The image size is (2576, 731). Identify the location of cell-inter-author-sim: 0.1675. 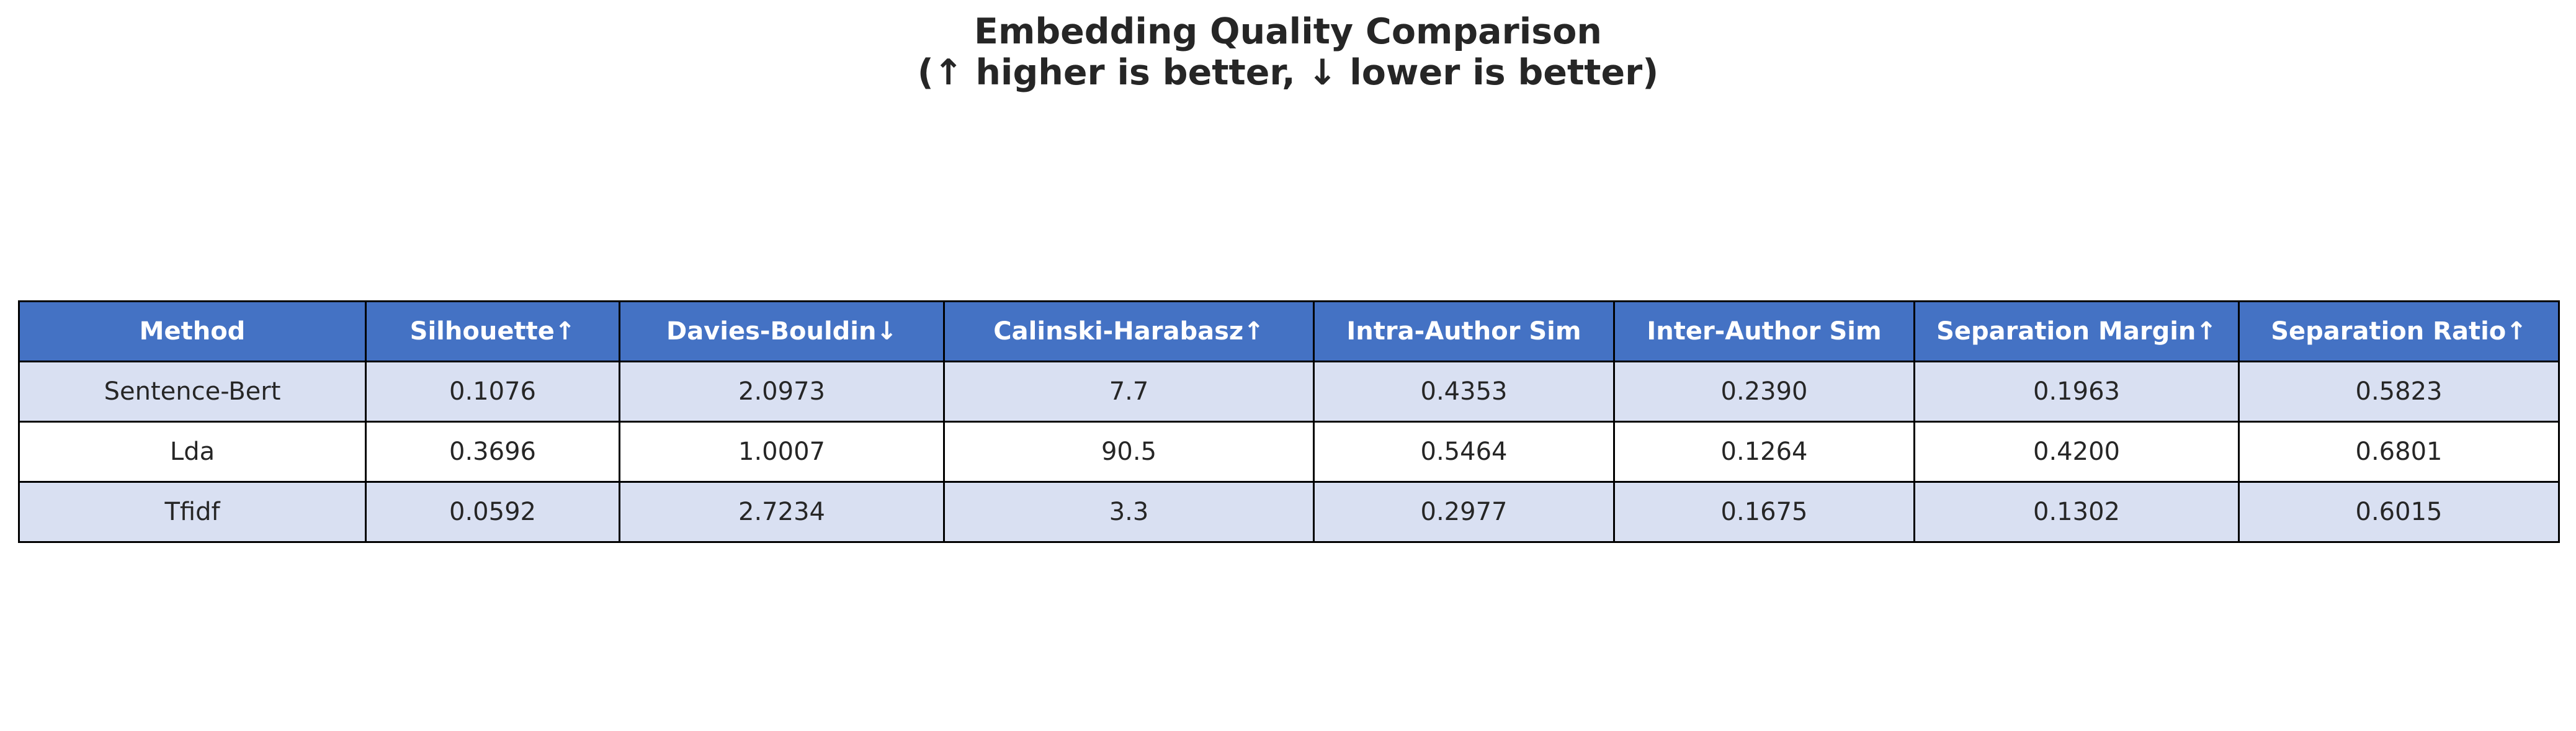
(1764, 512).